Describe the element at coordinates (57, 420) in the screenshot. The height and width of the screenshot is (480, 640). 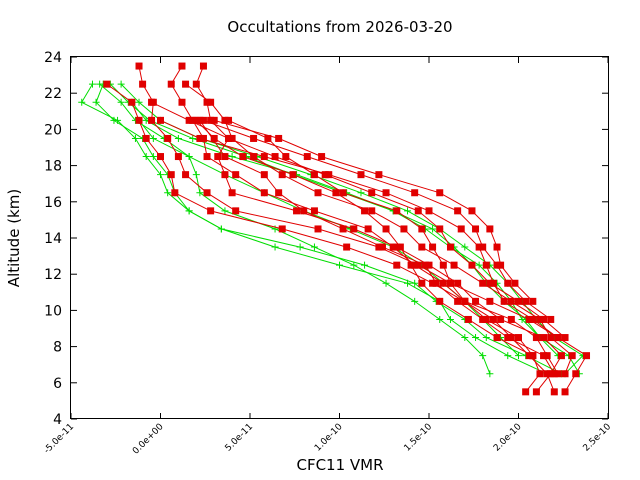
I see `y-tick-label: 4` at that location.